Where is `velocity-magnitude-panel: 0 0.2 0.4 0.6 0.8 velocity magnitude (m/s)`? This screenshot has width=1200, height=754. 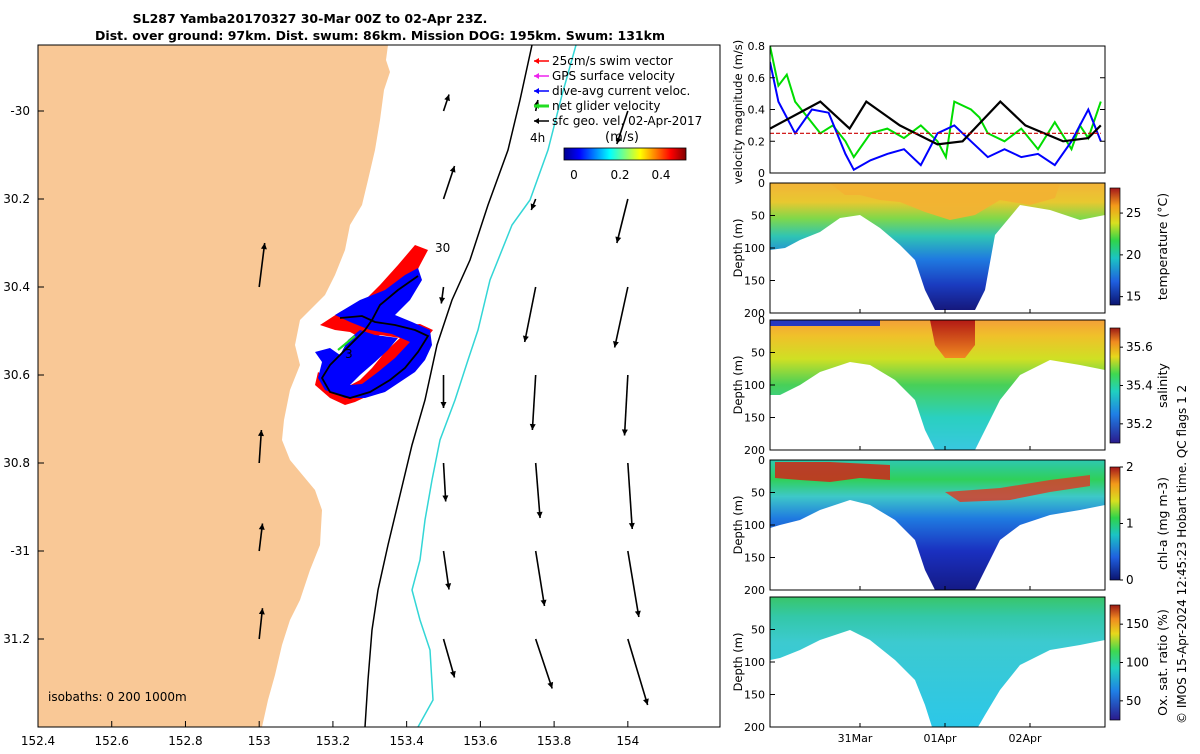
velocity-magnitude-panel: 0 0.2 0.4 0.6 0.8 velocity magnitude (m/s) is located at coordinates (918, 112).